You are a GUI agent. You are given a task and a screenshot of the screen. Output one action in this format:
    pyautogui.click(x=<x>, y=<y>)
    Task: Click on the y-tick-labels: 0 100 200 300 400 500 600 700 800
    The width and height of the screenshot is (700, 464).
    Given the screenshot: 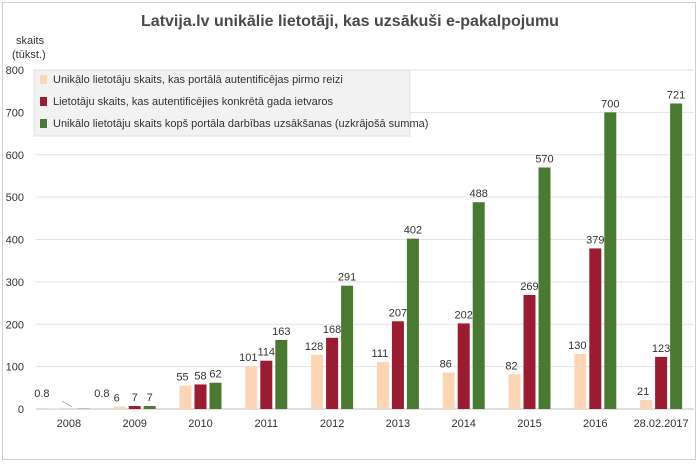 What is the action you would take?
    pyautogui.click(x=15, y=240)
    